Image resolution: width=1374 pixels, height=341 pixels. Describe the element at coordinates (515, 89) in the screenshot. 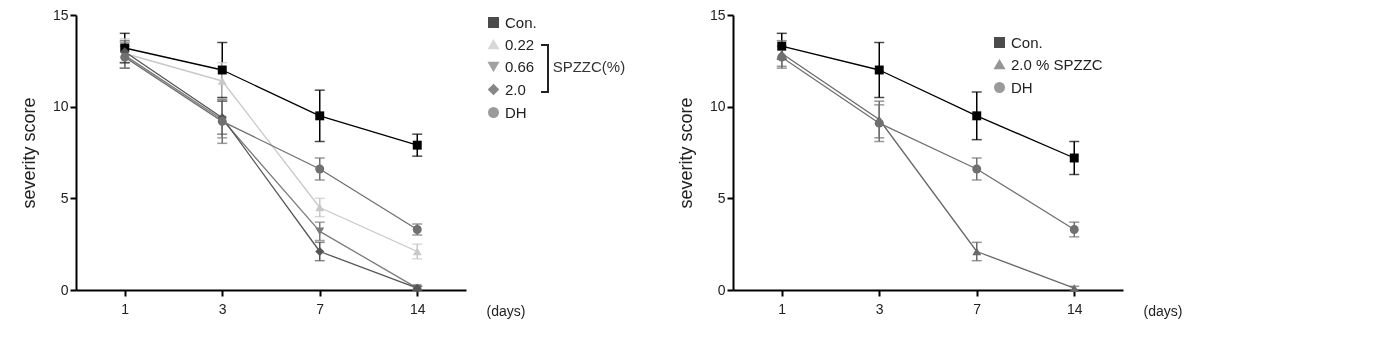

I see `legend-label: 2.0` at that location.